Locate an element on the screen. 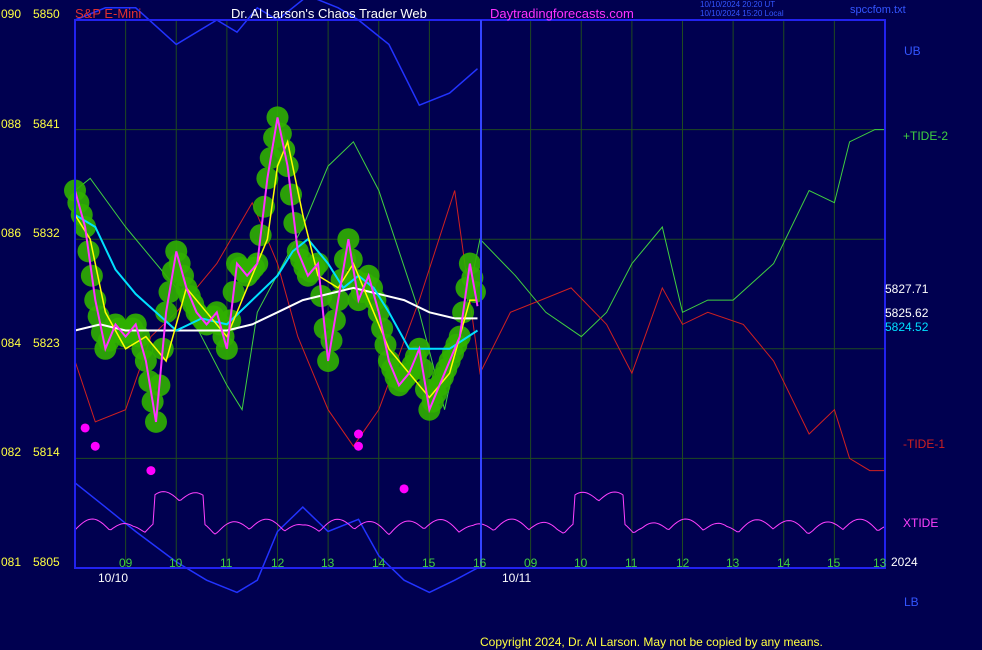 The image size is (982, 650). y-tick-code: 088 is located at coordinates (11, 124).